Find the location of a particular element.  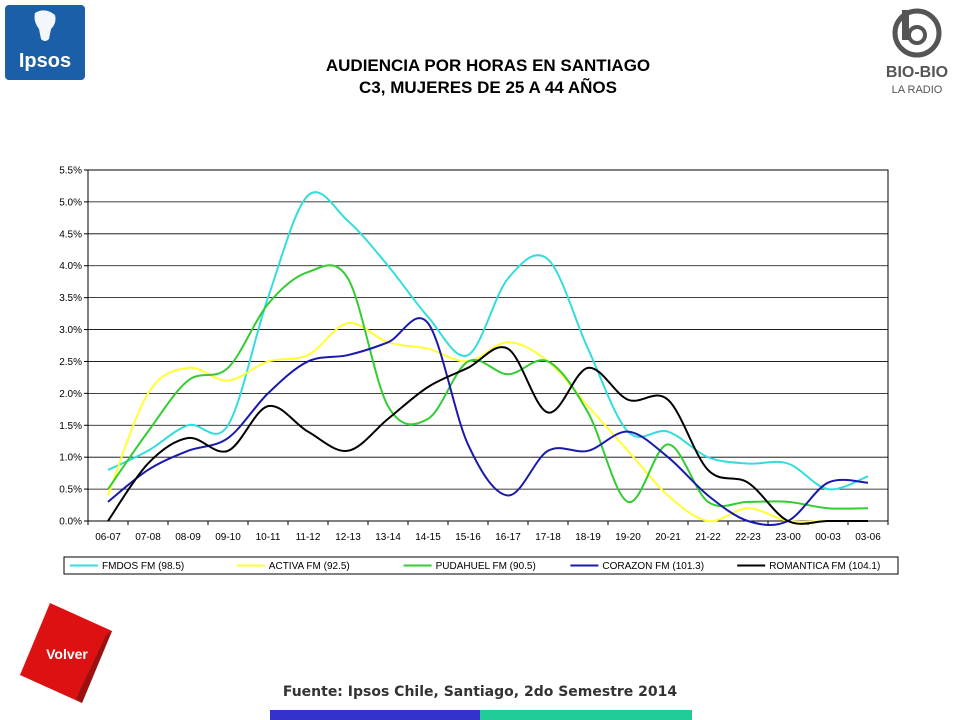

x-tick-label: 12-13 is located at coordinates (348, 537).